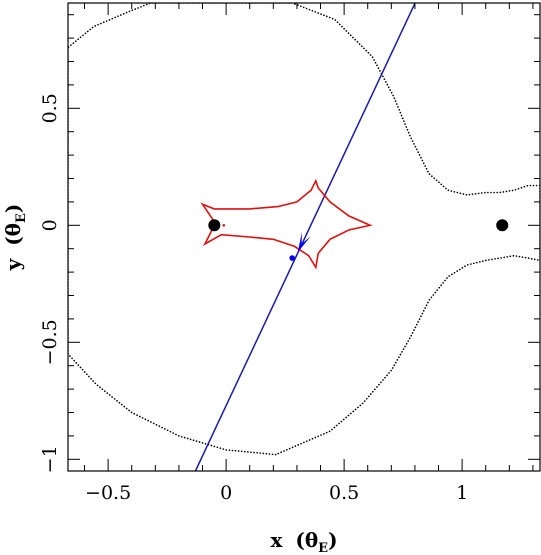 Image resolution: width=541 pixels, height=555 pixels. Describe the element at coordinates (344, 493) in the screenshot. I see `x-tick-label: 0.5` at that location.